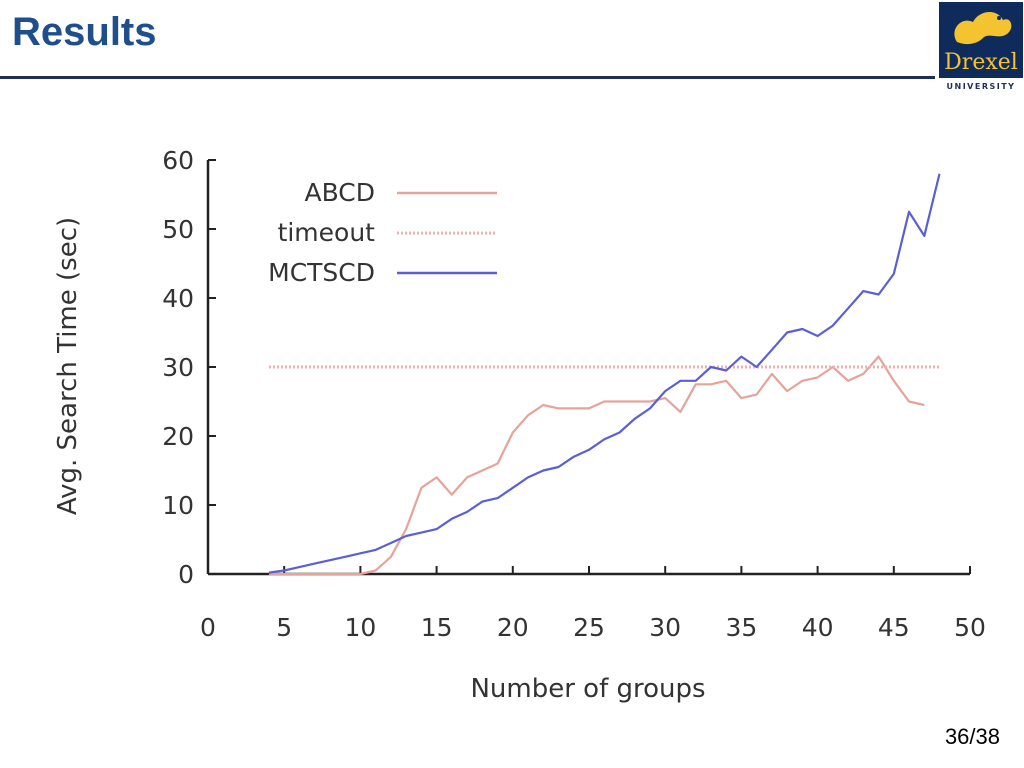 Image resolution: width=1024 pixels, height=768 pixels. I want to click on y-tick-label: 40, so click(178, 298).